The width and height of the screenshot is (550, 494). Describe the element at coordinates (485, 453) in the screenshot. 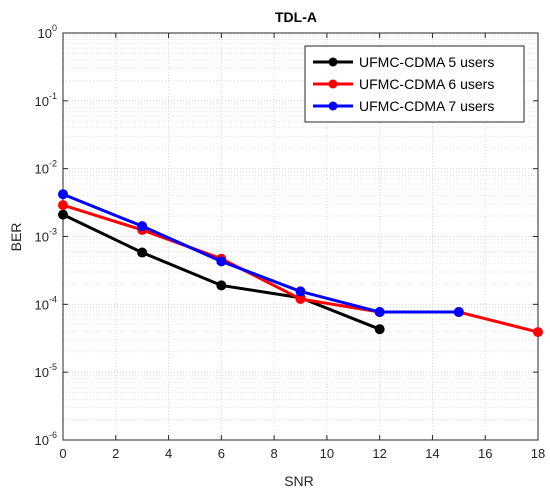

I see `x-tick-label: 16` at that location.